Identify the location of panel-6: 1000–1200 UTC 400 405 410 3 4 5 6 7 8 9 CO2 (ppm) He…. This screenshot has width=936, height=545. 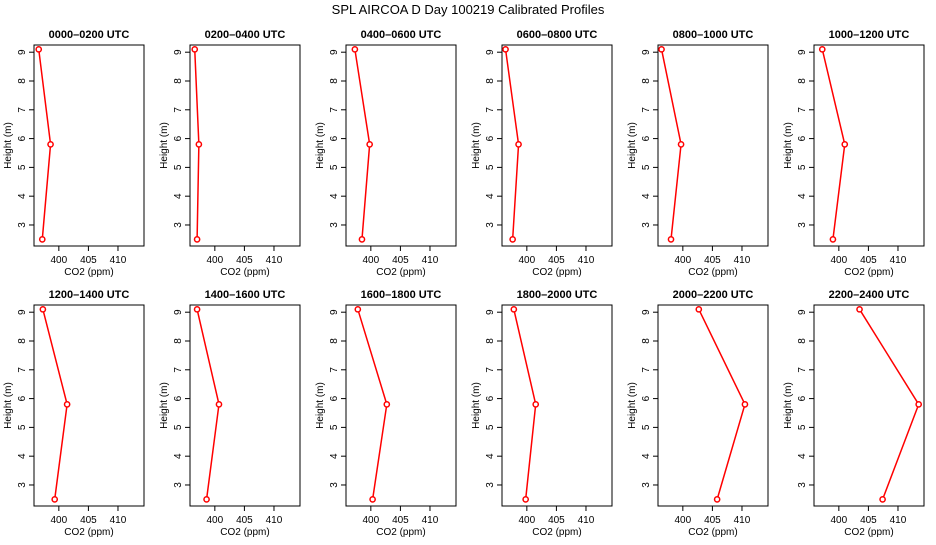
(854, 153).